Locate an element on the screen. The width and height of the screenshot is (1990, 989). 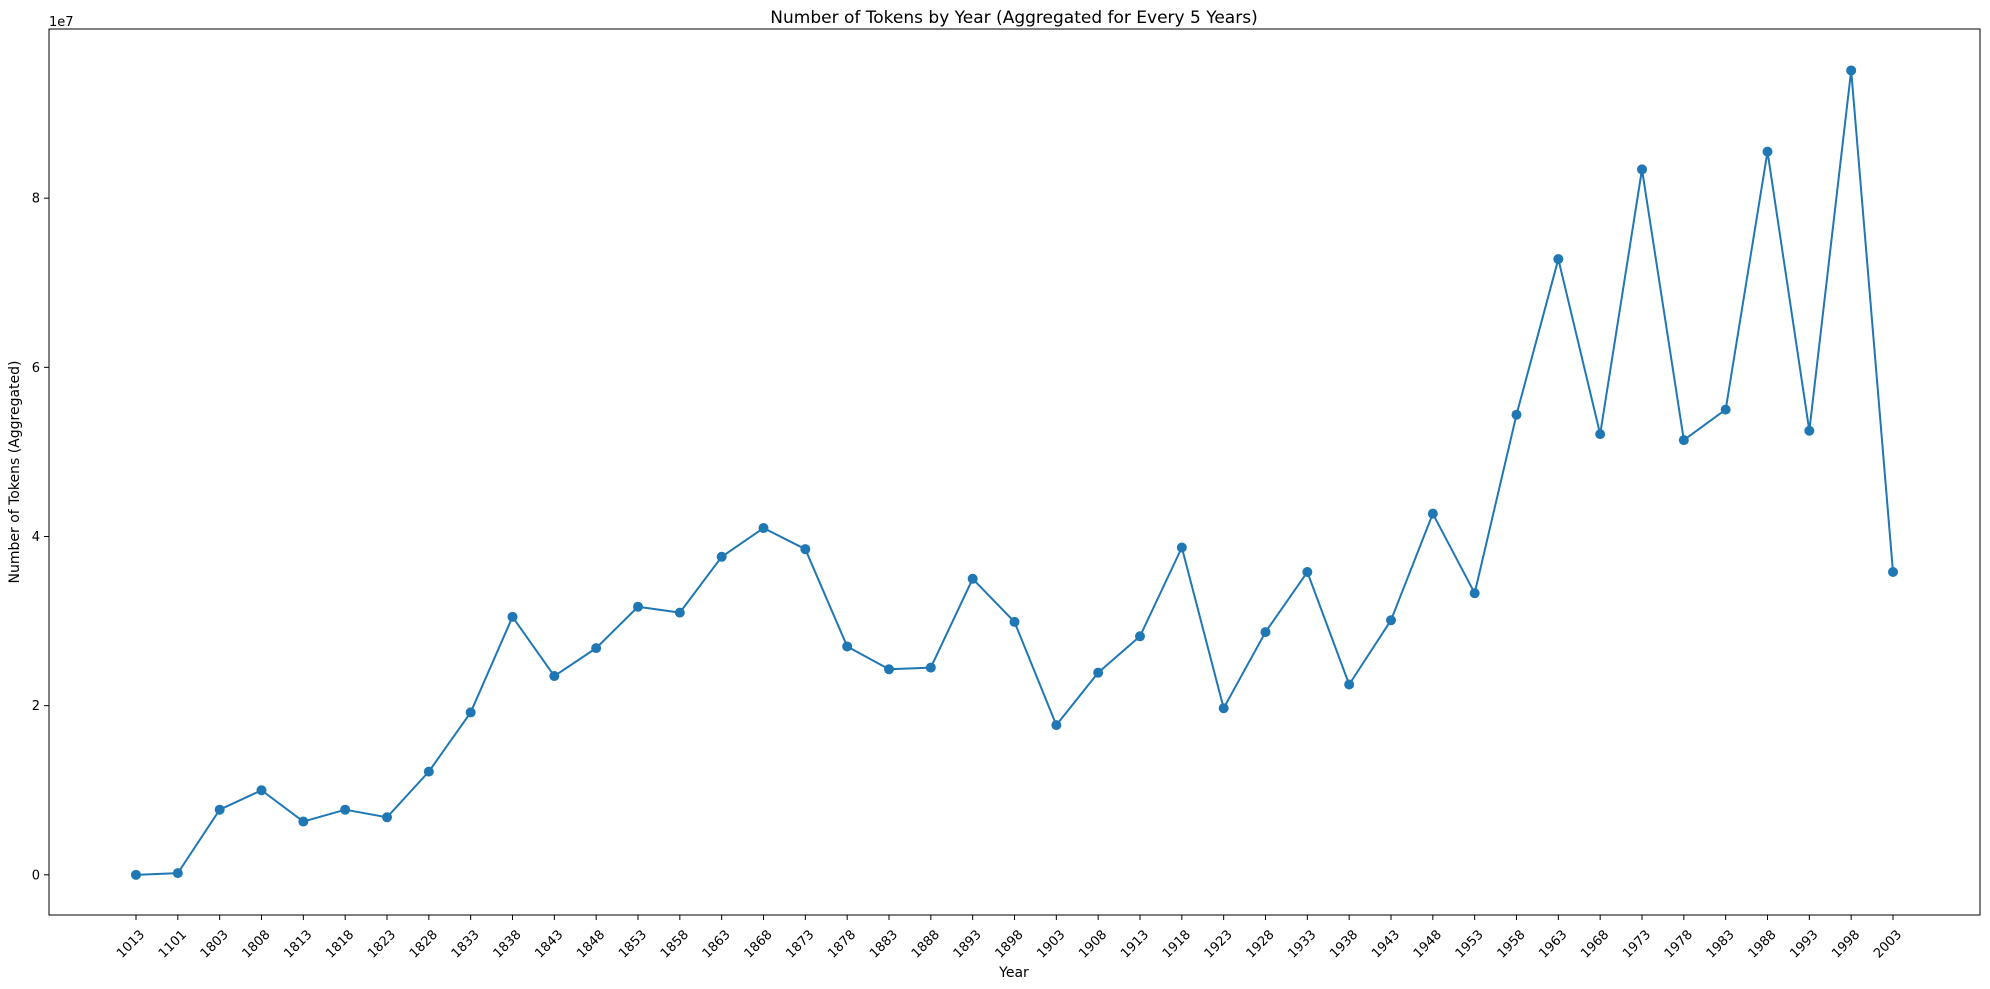
x-tick-label-1813: 1813 is located at coordinates (298, 944).